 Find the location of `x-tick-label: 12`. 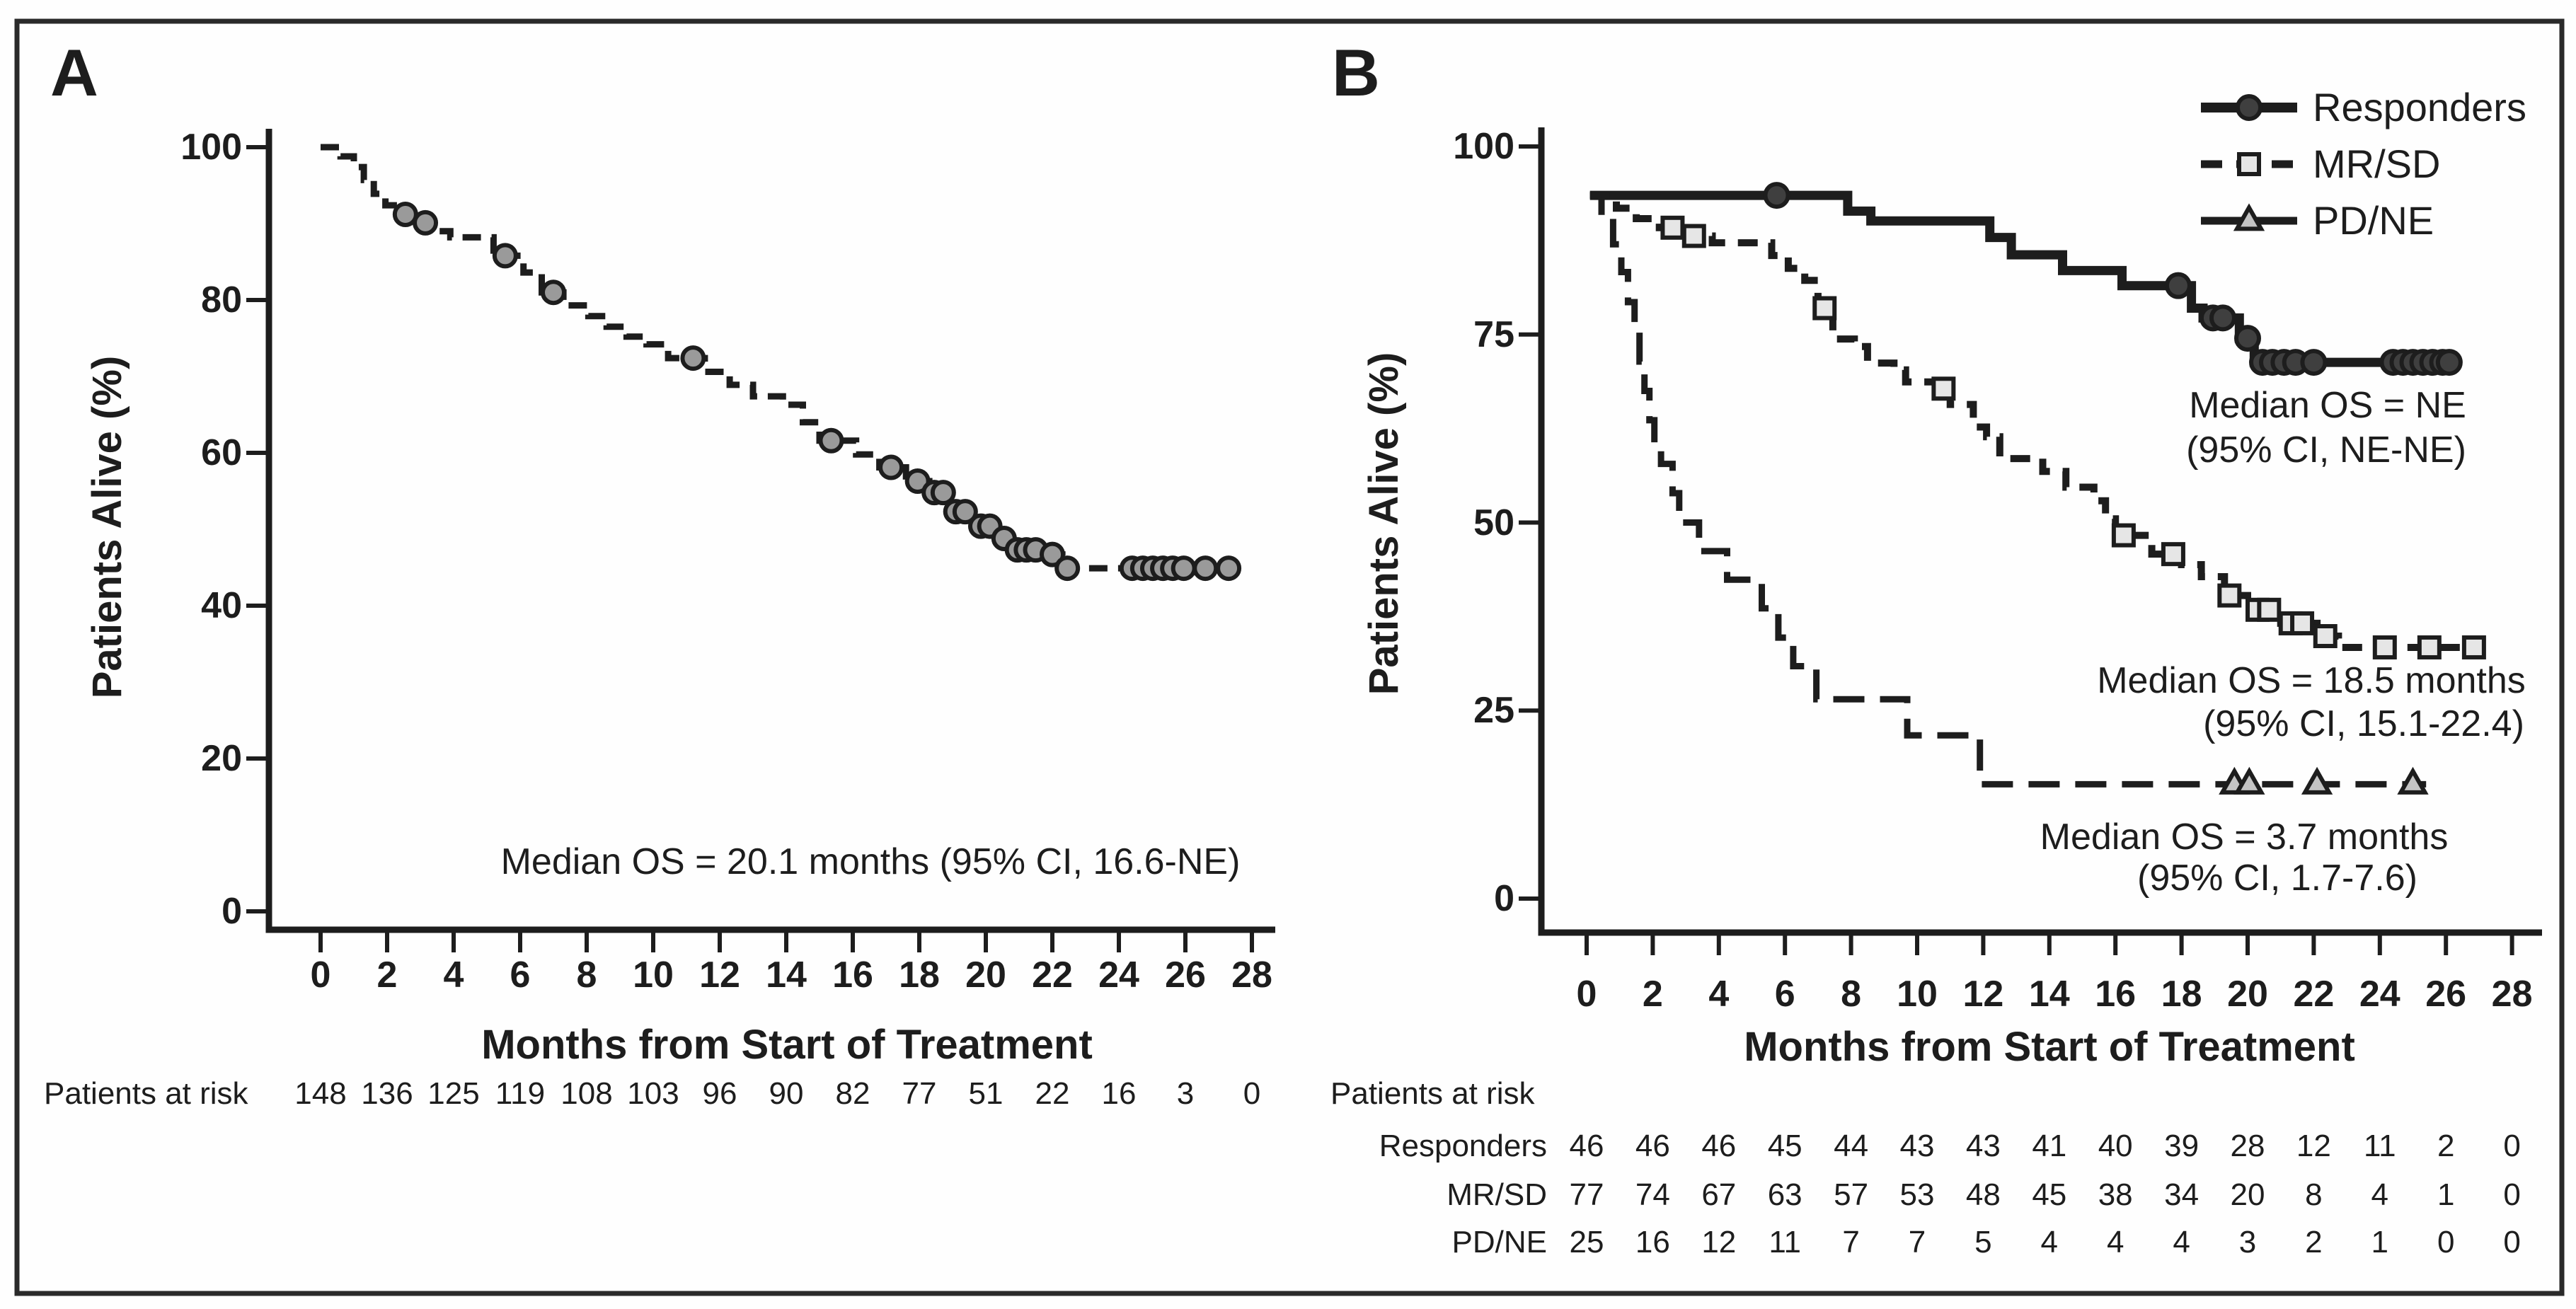

x-tick-label: 12 is located at coordinates (1983, 994).